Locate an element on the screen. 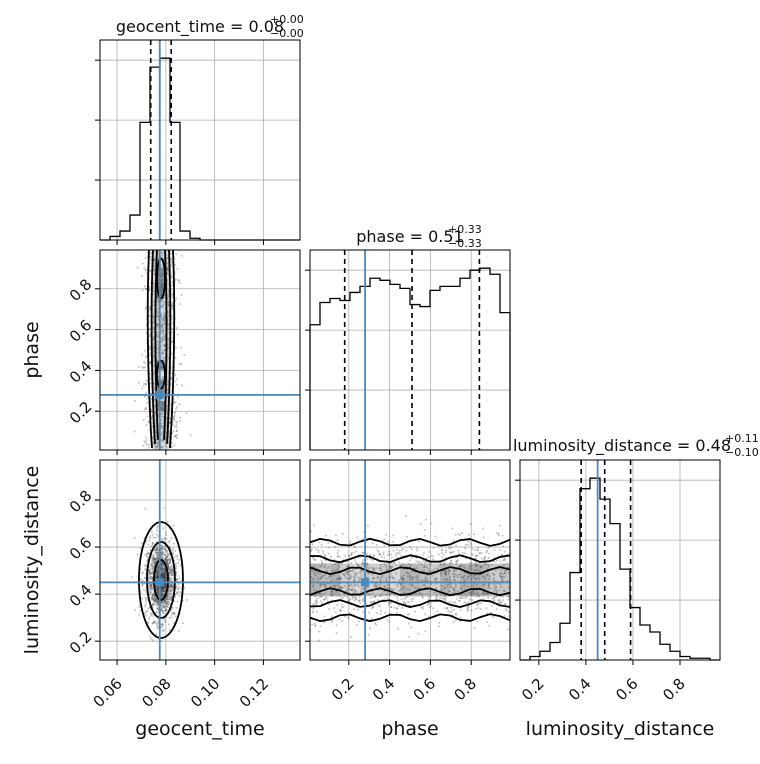 Image resolution: width=760 pixels, height=764 pixels. truth-marker-phase-vs-luminosity_distance is located at coordinates (365, 582).